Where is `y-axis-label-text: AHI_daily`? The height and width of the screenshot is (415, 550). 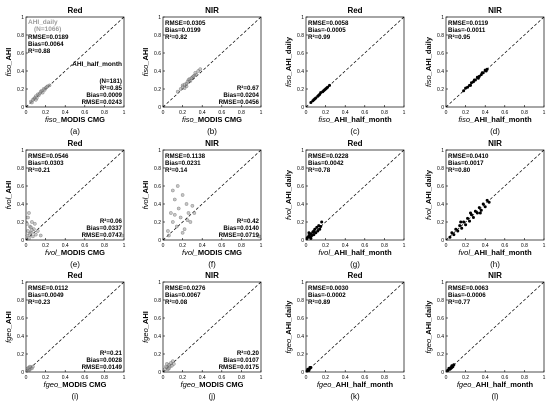 y-axis-label-text: AHI_daily is located at coordinates (288, 53).